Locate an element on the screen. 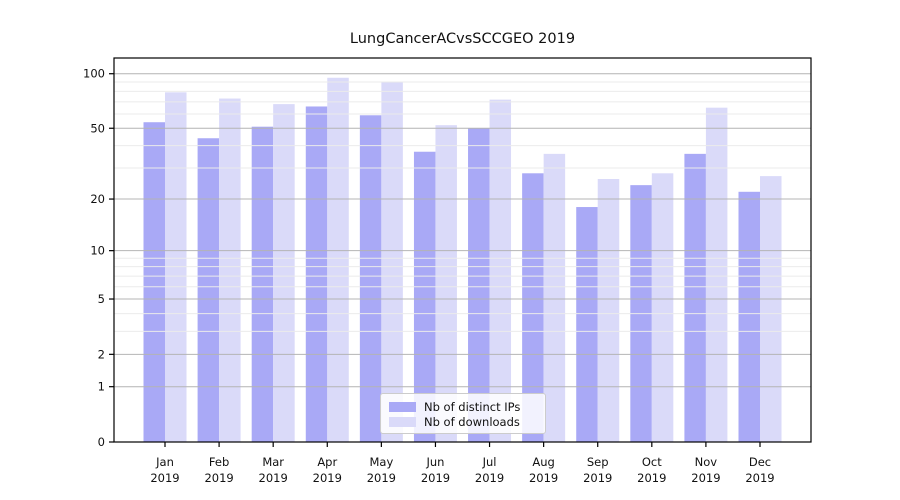 The image size is (900, 500). bar-may-downloads is located at coordinates (392, 262).